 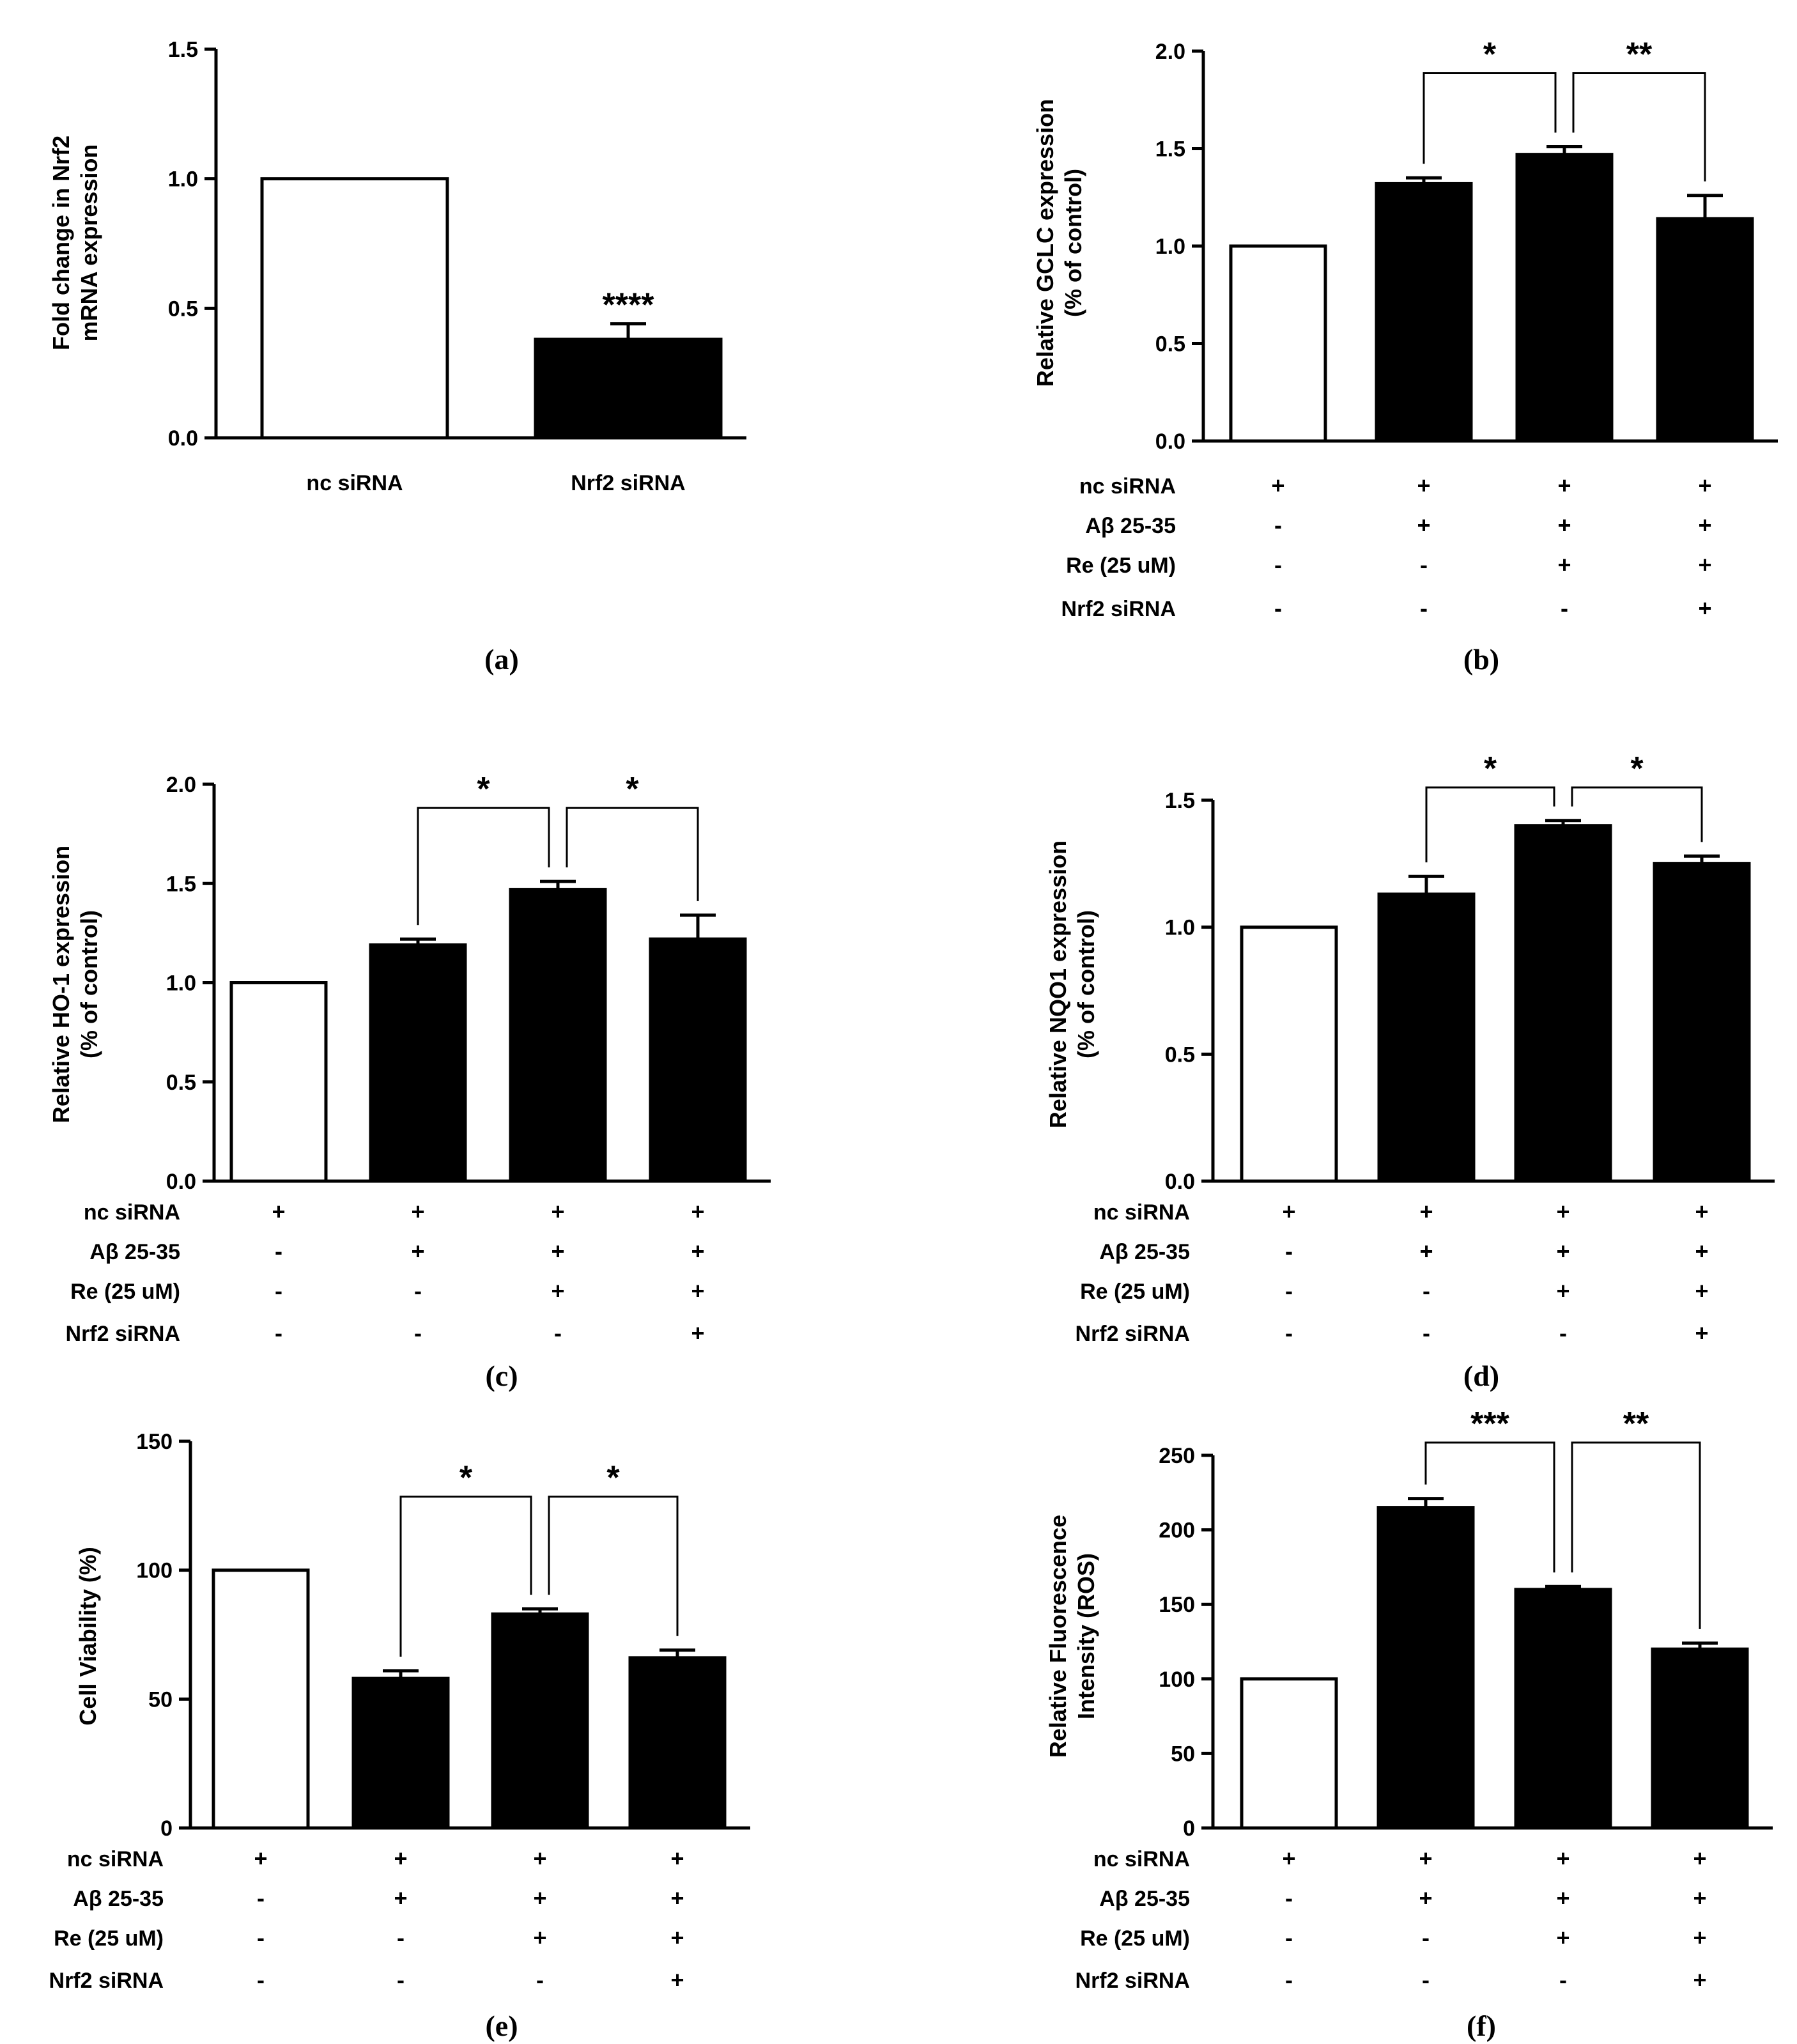 I want to click on condition-row-label: nc siRNA, so click(x=1127, y=486).